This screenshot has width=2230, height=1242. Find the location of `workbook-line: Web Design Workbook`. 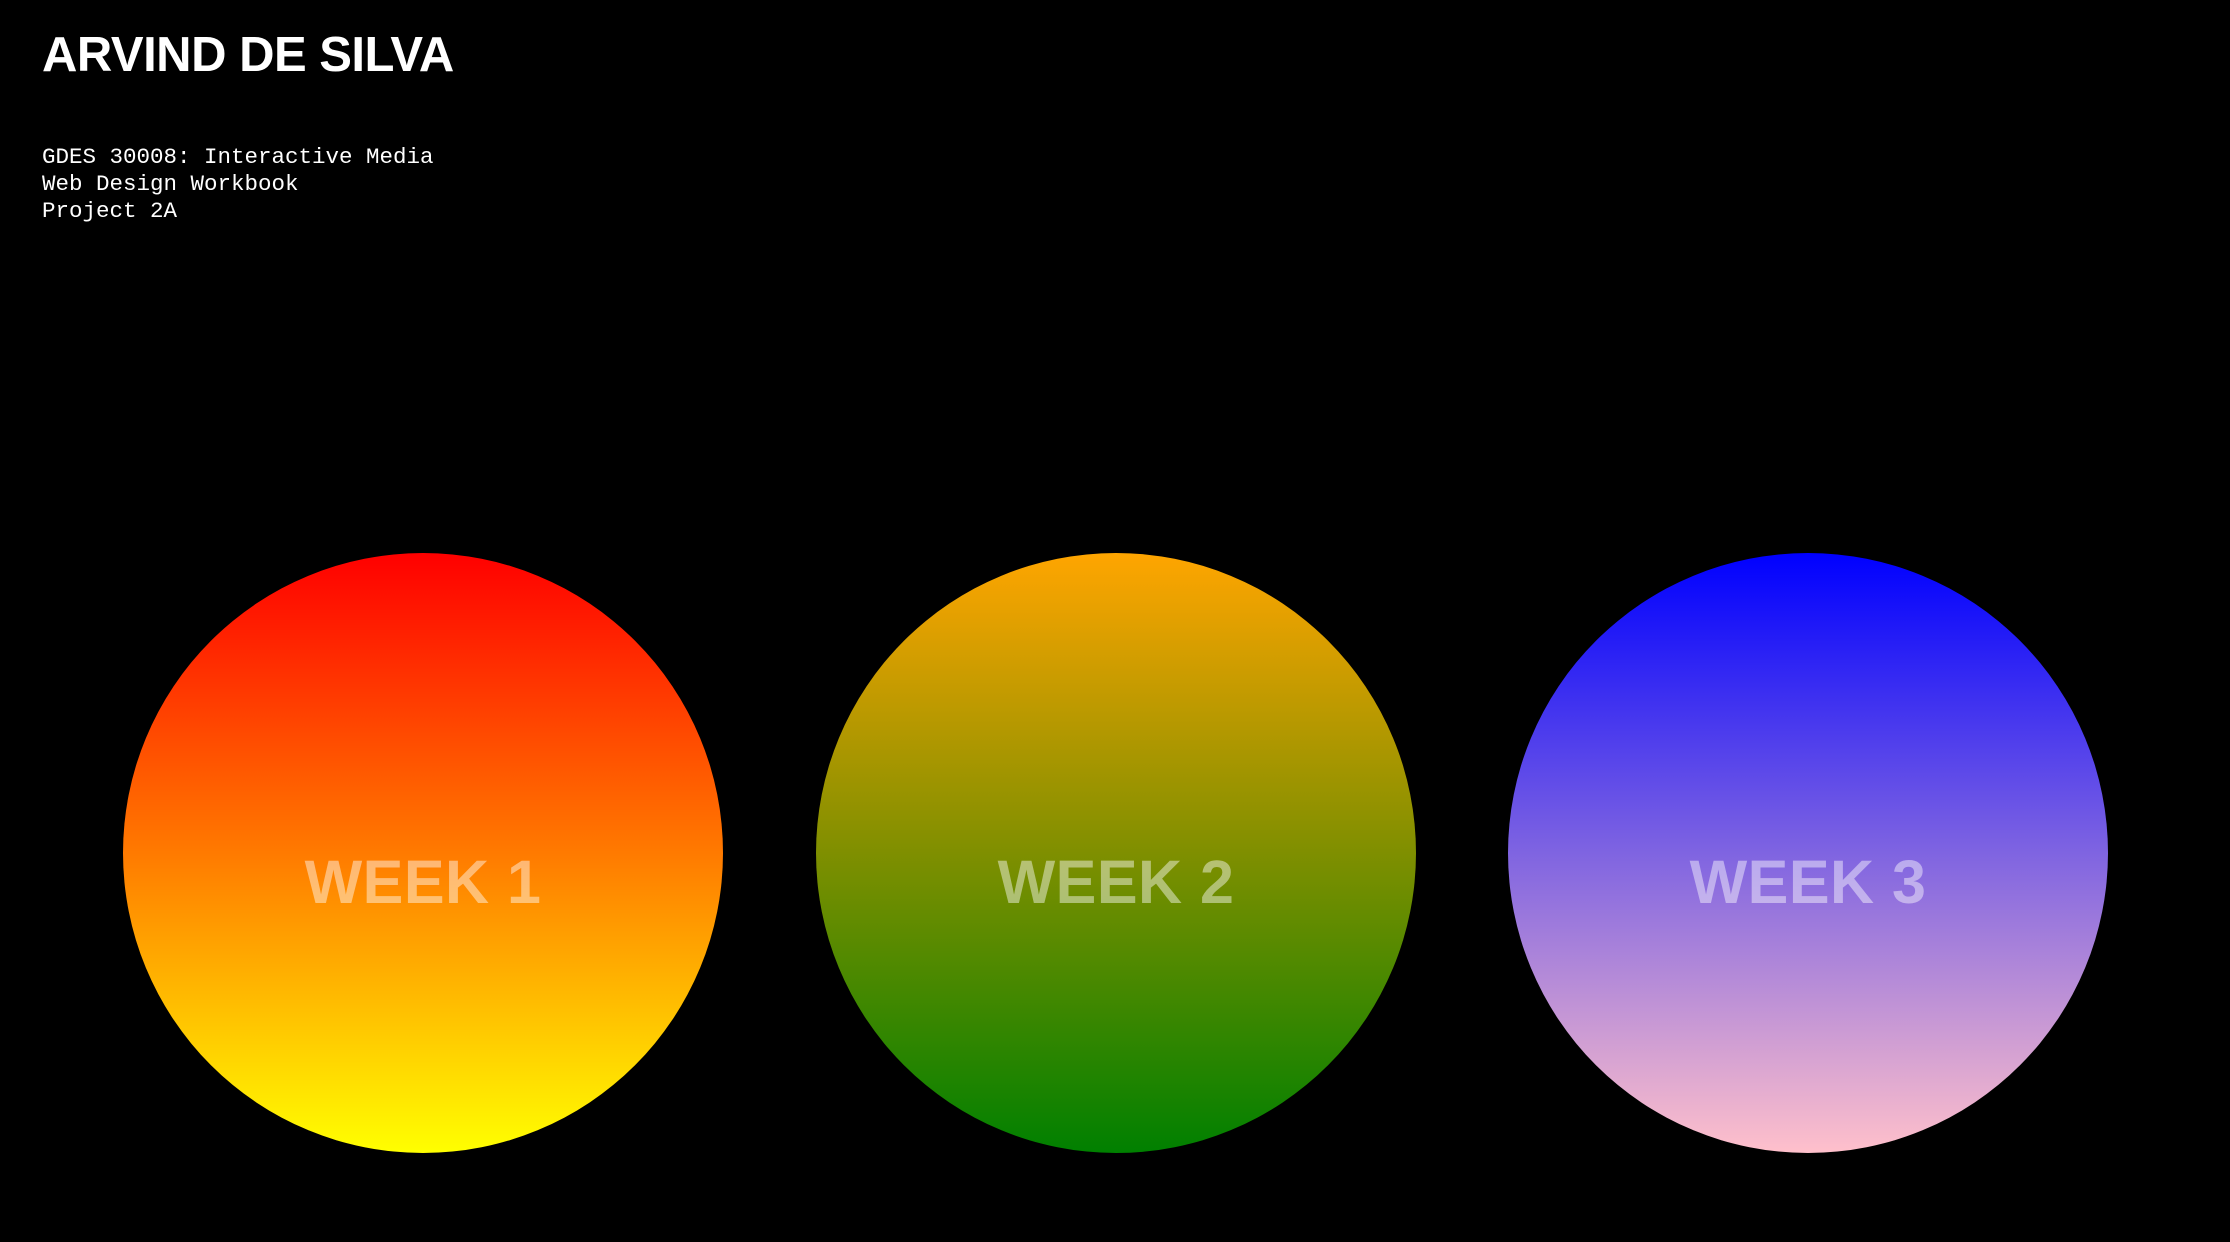

workbook-line: Web Design Workbook is located at coordinates (170, 184).